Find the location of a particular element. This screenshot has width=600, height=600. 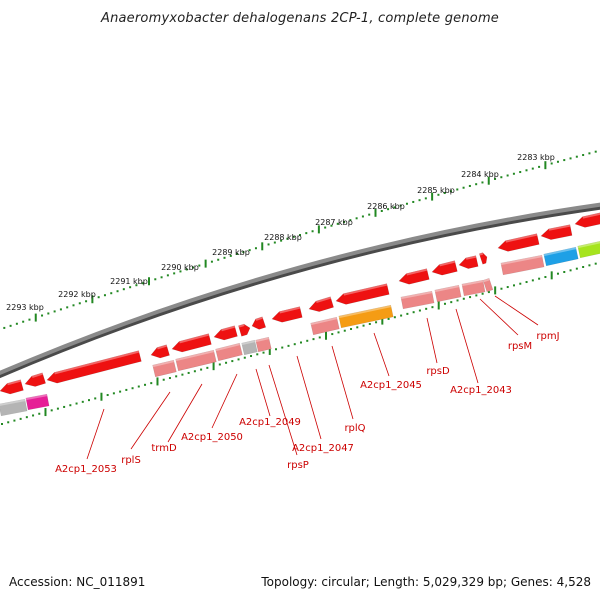

accession-text: Accession: NC_011891 is located at coordinates (77, 582).